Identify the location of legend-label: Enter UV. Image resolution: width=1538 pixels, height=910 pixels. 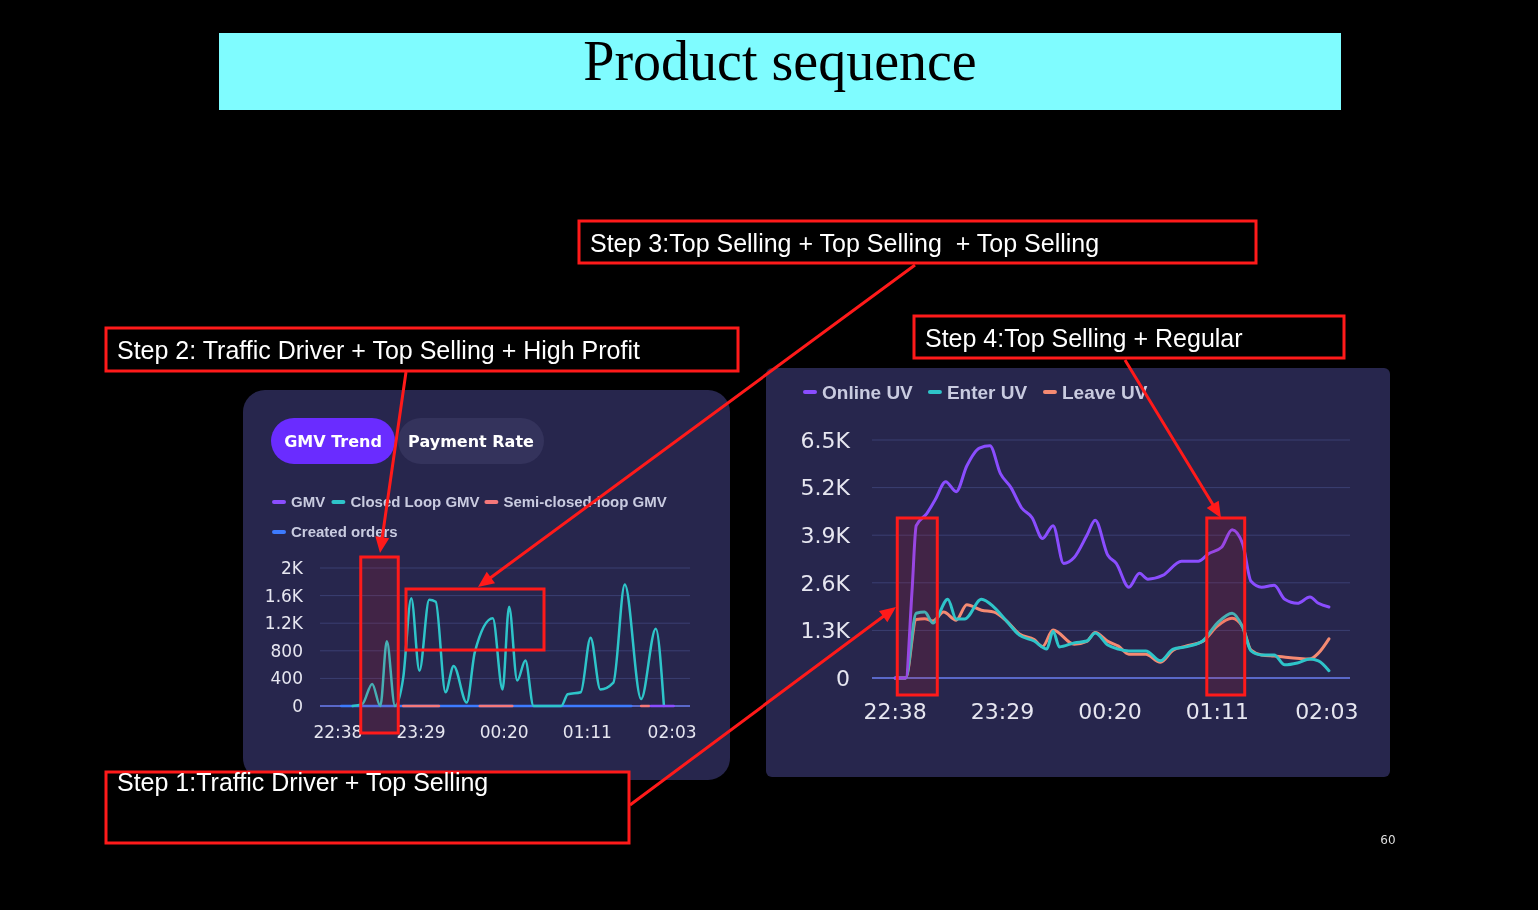
(987, 392).